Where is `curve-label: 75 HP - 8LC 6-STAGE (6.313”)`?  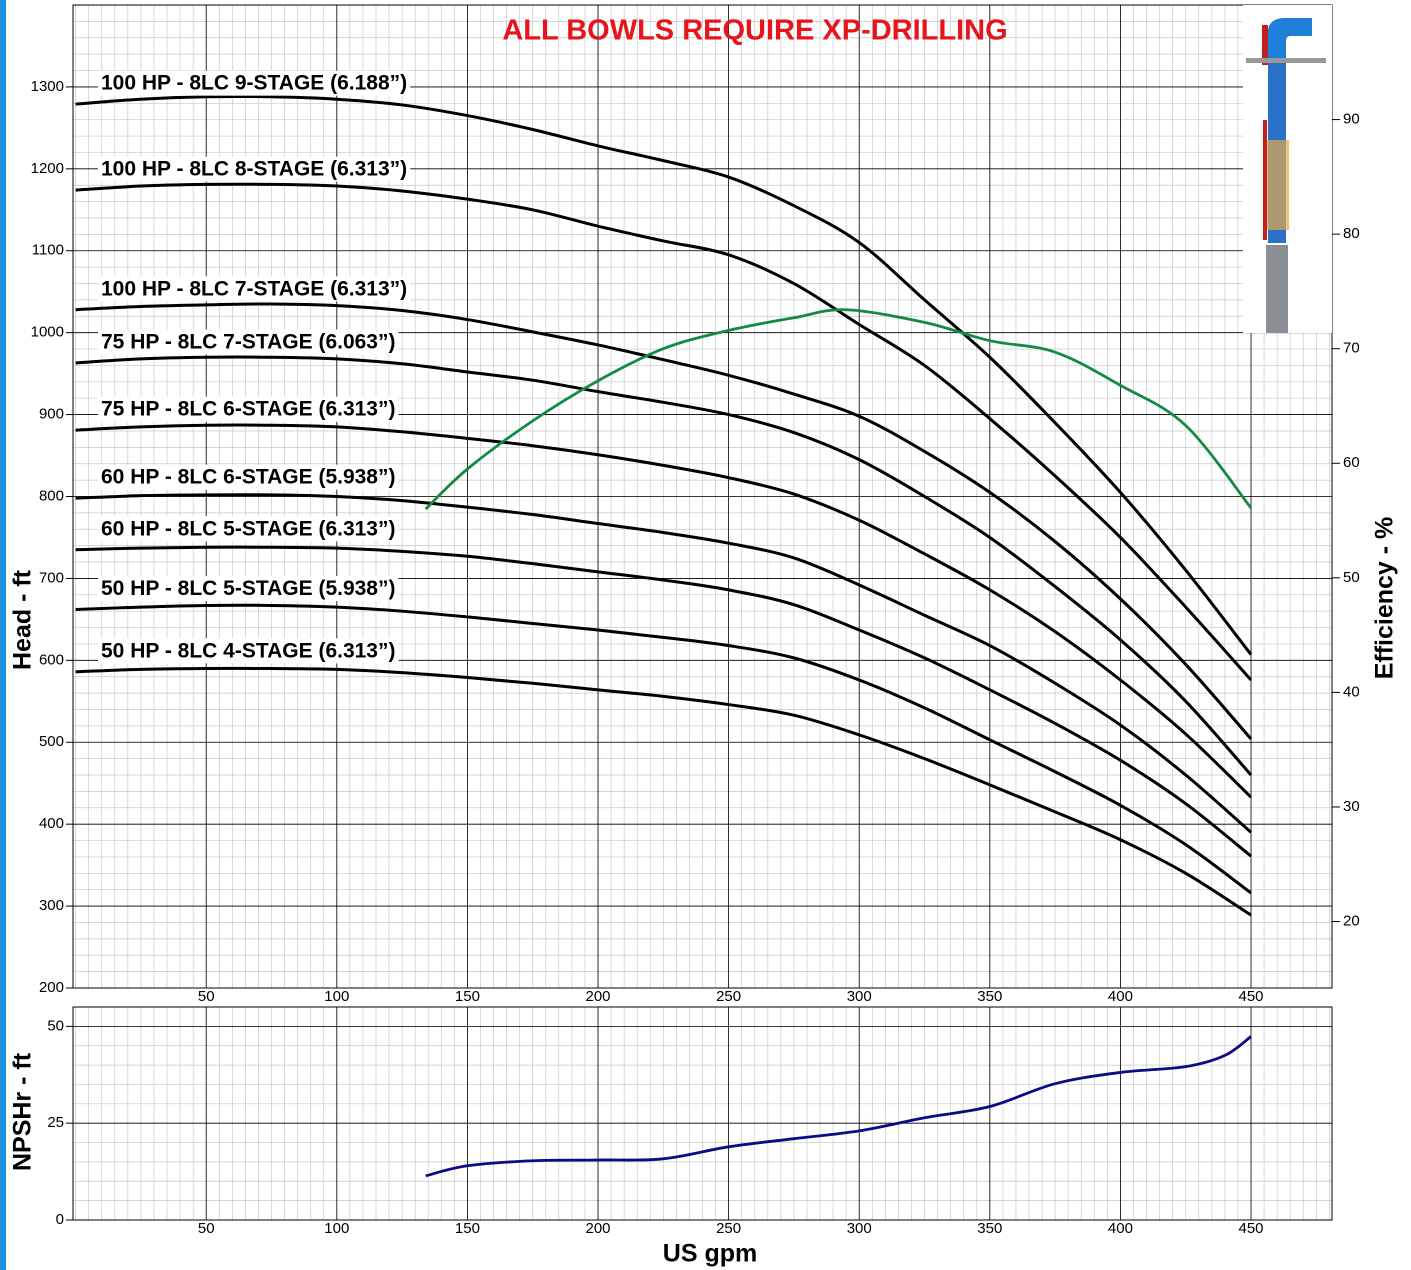
curve-label: 75 HP - 8LC 6-STAGE (6.313”) is located at coordinates (248, 409).